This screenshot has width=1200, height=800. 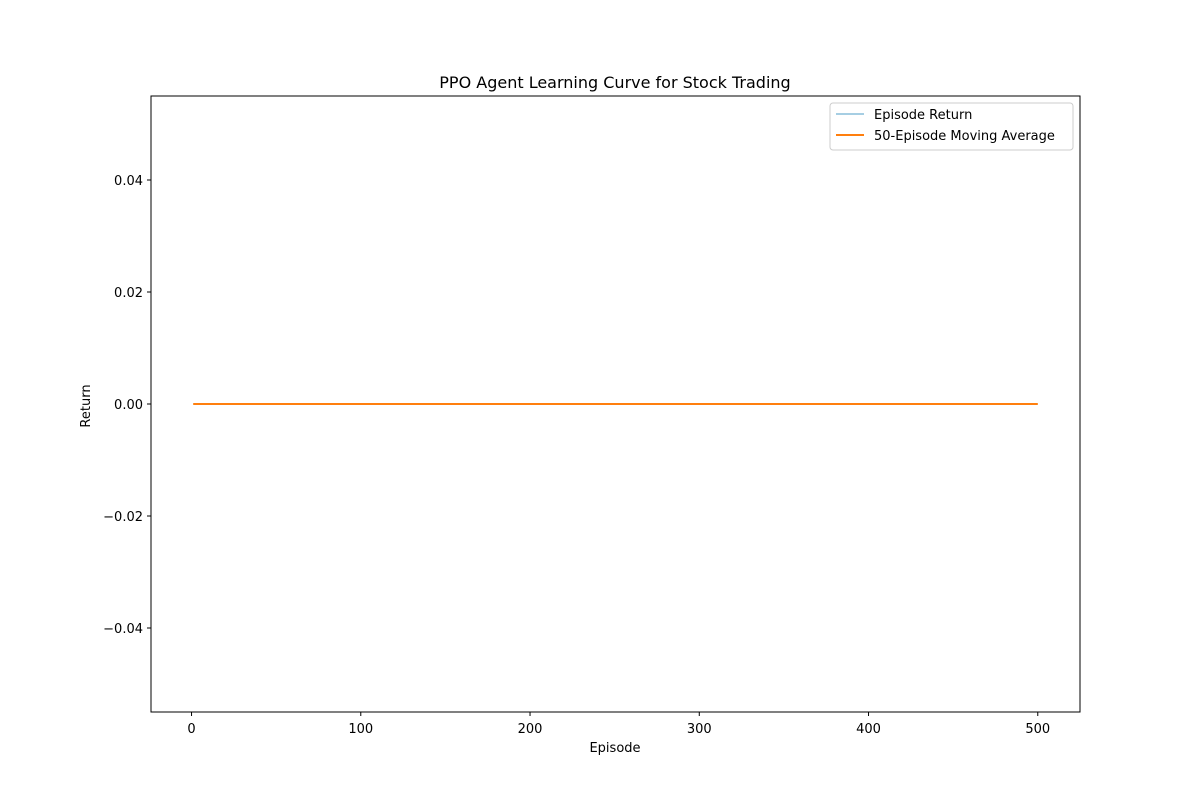 I want to click on y-axis: 0.04 0.02 0.00 −0.02 −0.04, so click(x=127, y=405).